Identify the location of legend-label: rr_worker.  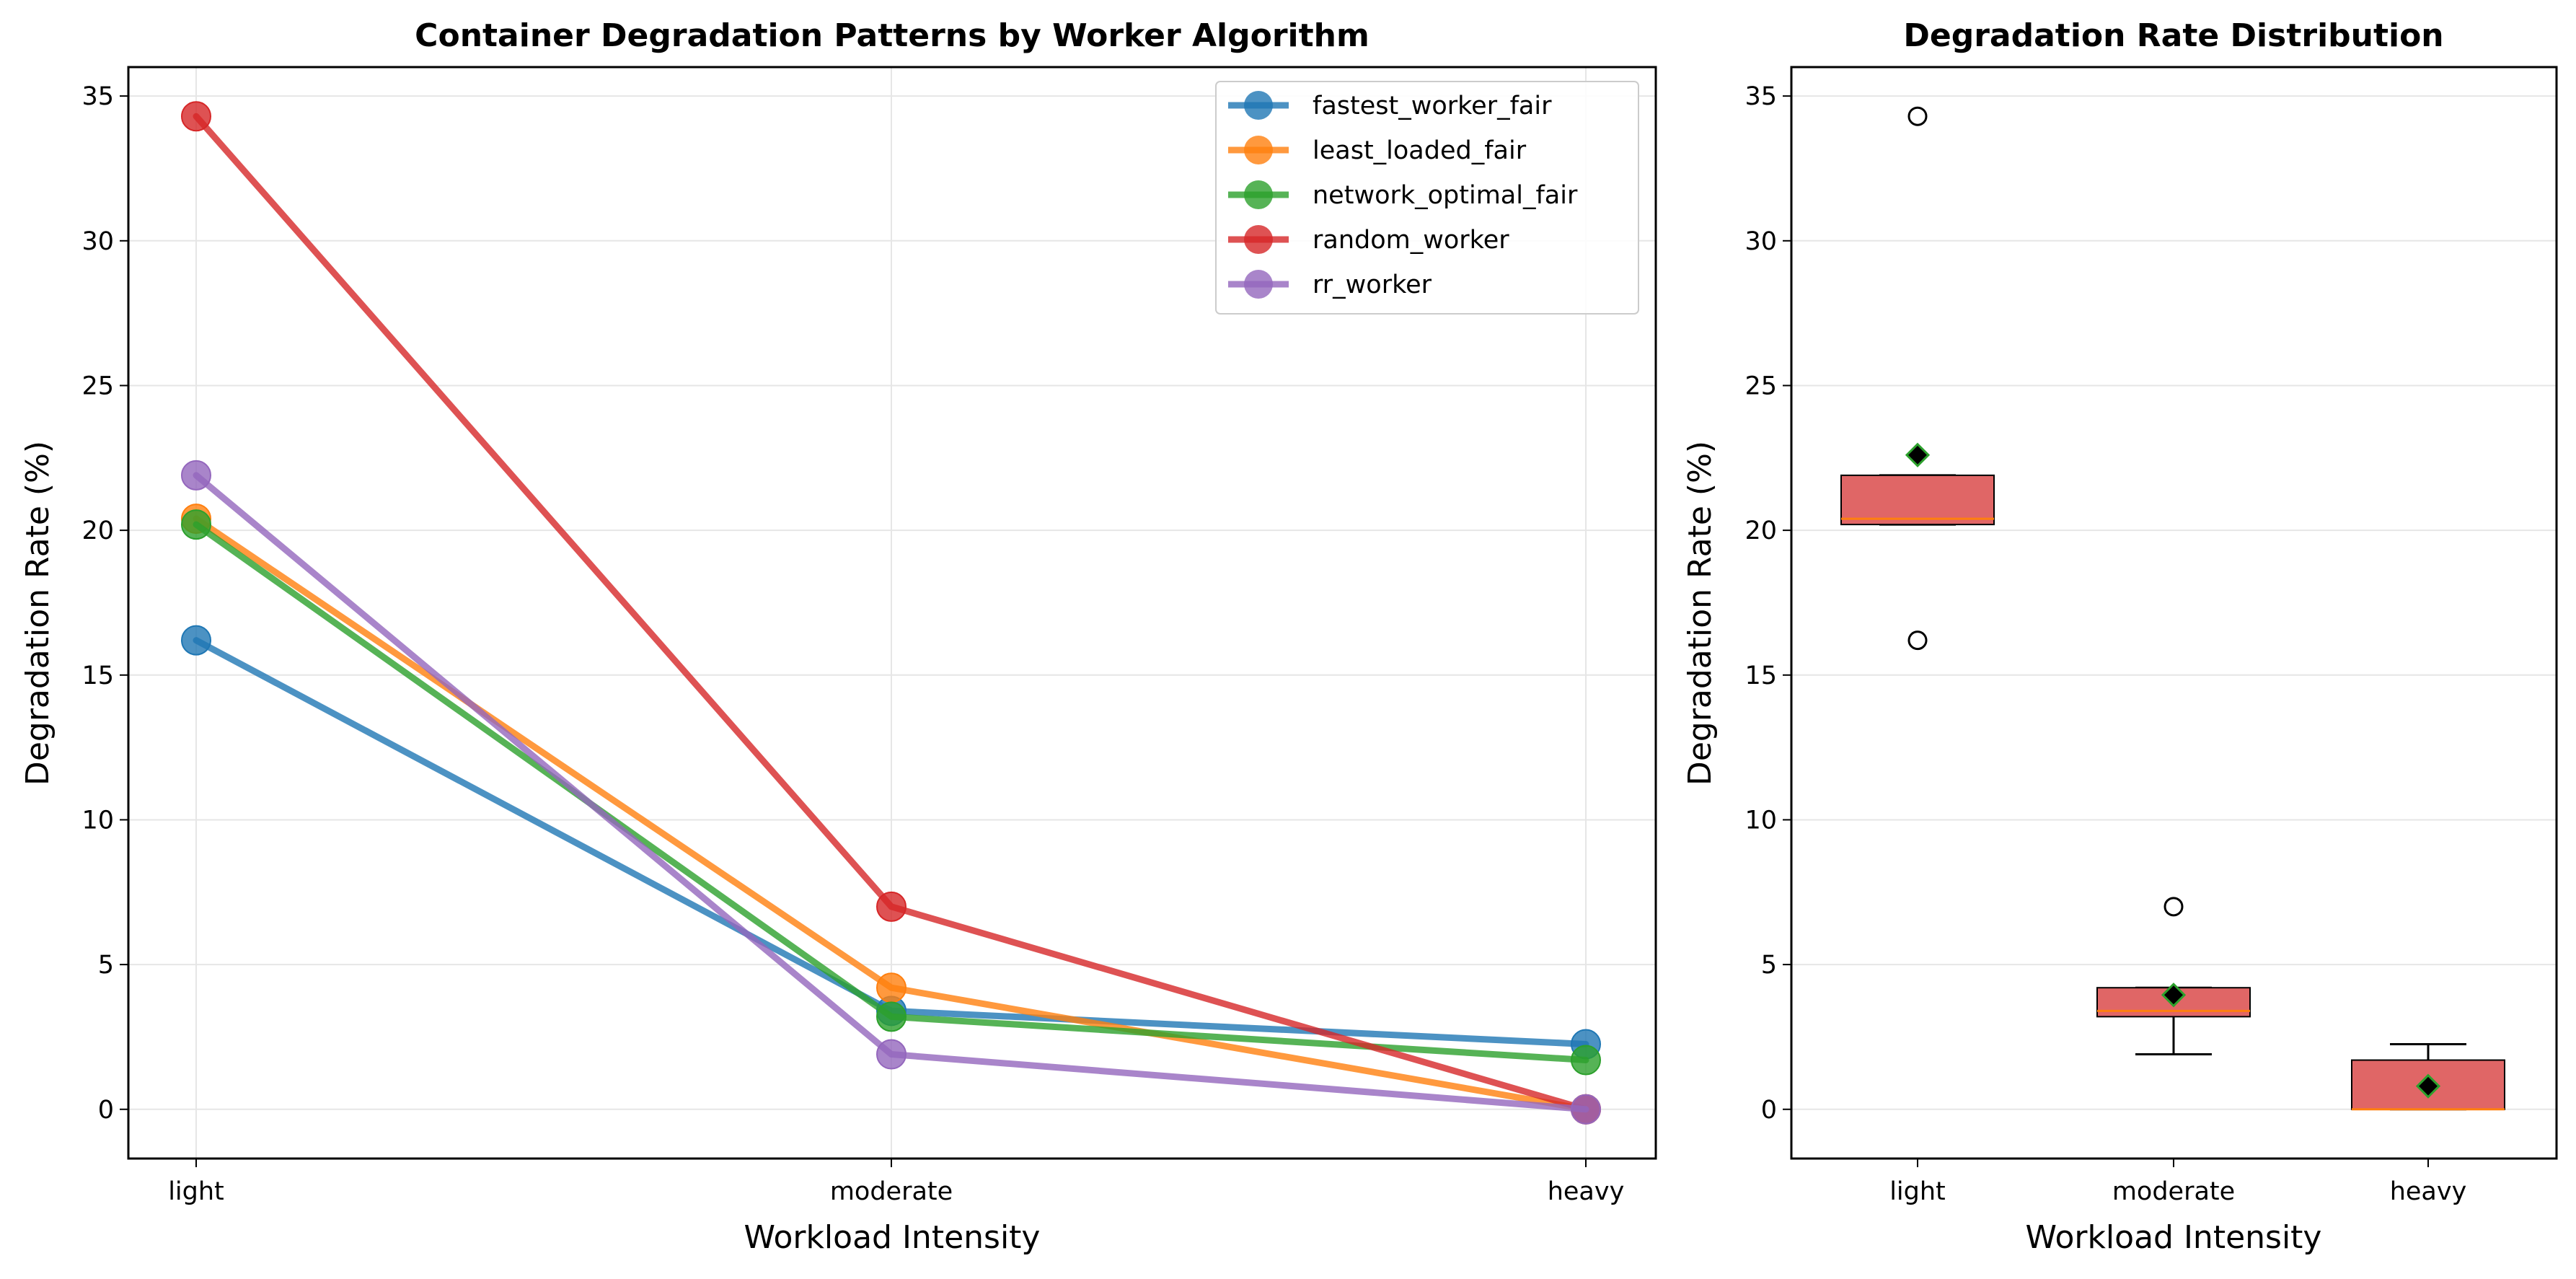
(1372, 285).